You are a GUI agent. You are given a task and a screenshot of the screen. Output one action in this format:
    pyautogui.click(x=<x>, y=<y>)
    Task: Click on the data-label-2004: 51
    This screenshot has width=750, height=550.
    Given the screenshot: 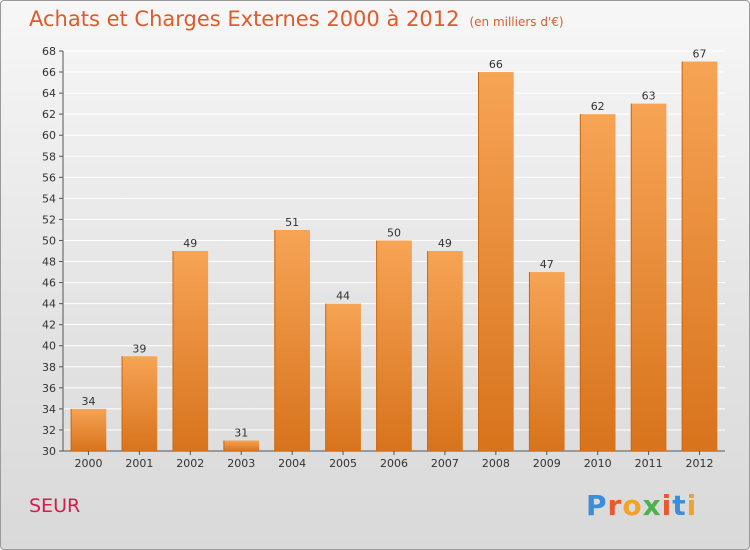 What is the action you would take?
    pyautogui.click(x=292, y=222)
    